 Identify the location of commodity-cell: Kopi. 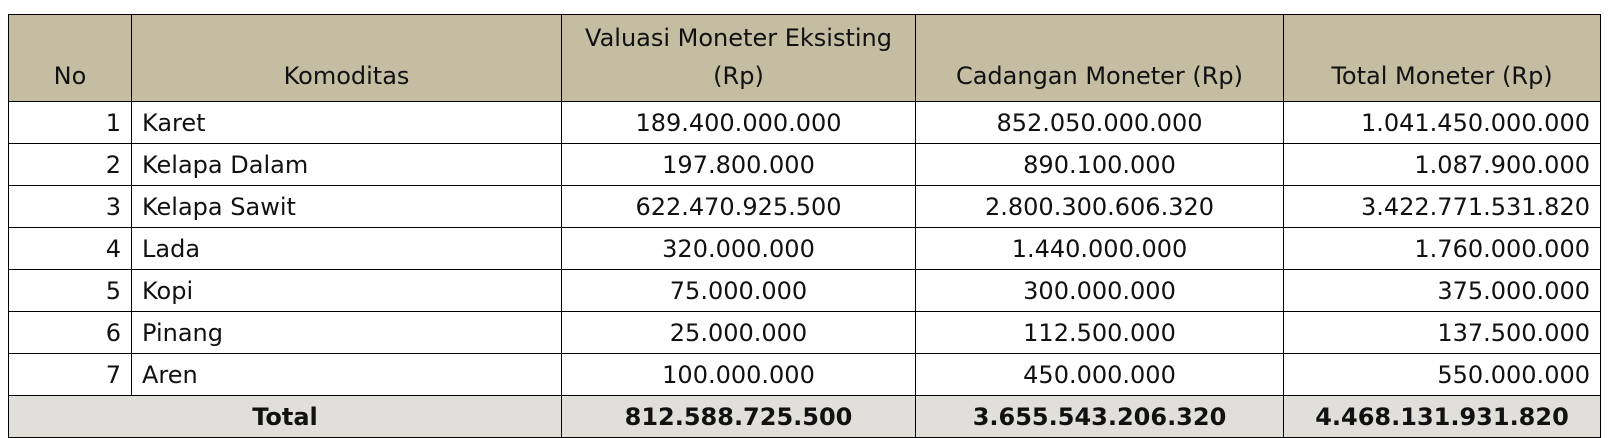
(346, 290).